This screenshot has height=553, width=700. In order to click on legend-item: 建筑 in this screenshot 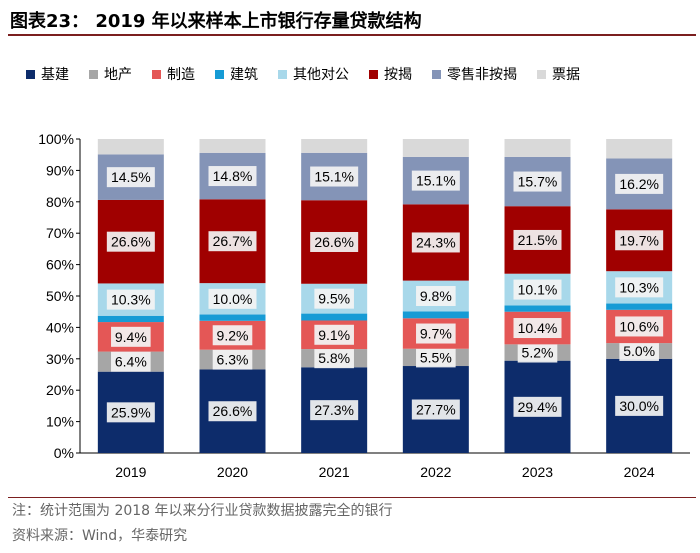, I will do `click(236, 74)`.